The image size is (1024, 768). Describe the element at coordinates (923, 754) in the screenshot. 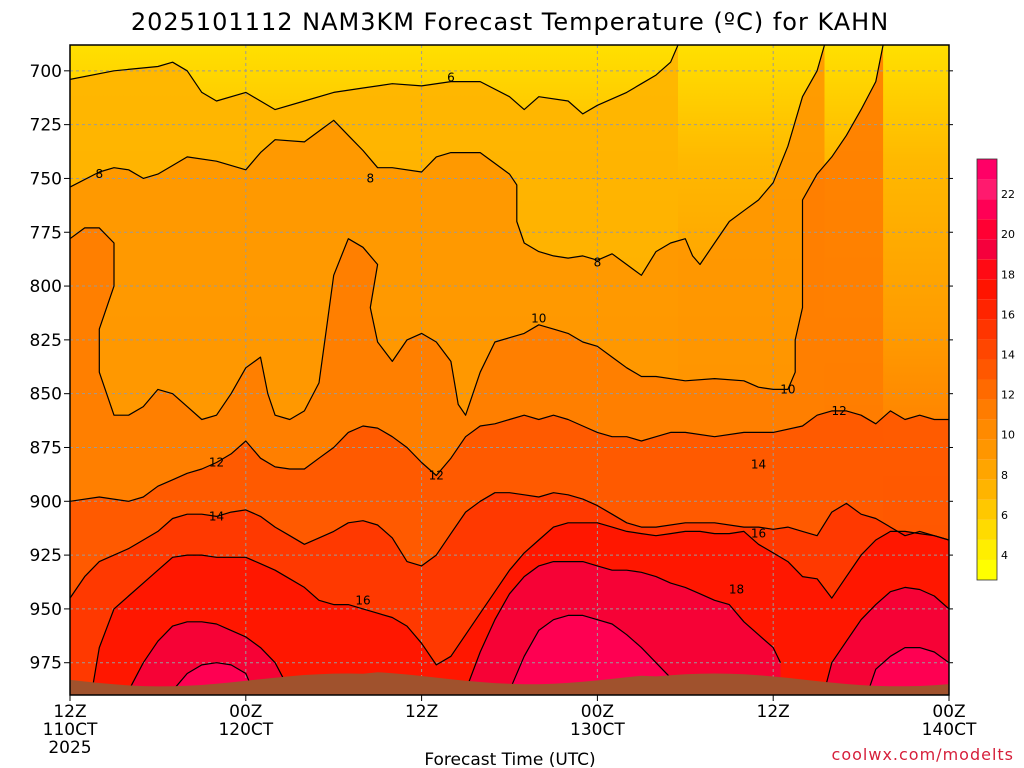

I see `source-credit: coolwx.com/modelts` at that location.